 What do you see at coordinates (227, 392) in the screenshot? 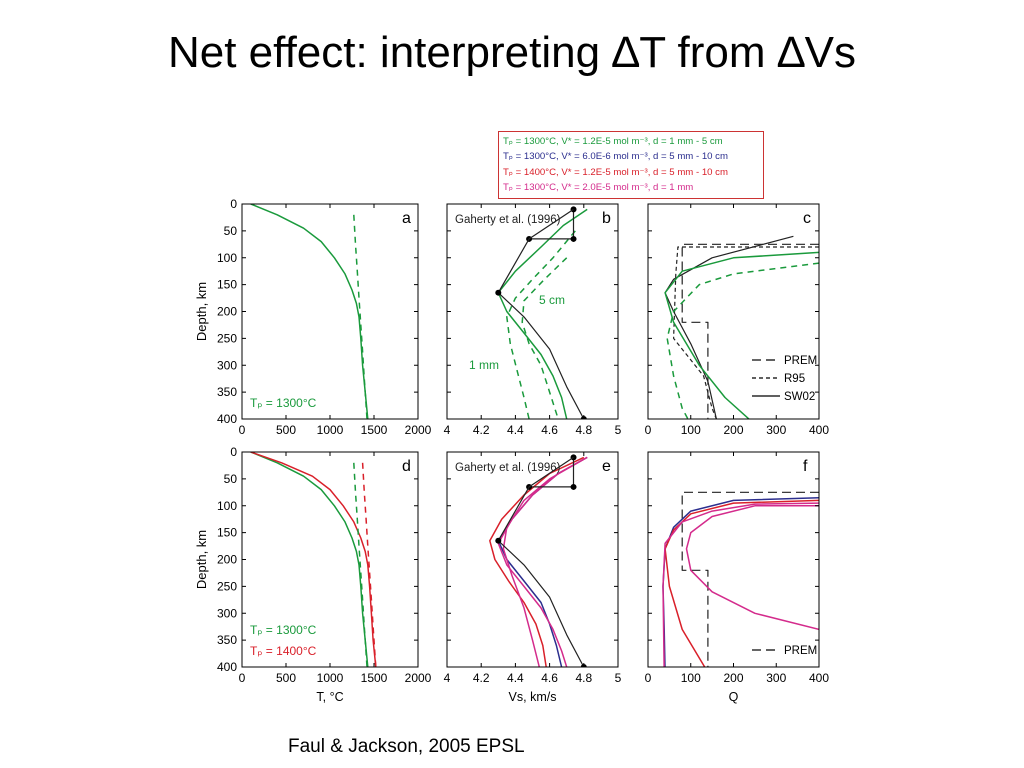
I see `y-tick-label: 350` at bounding box center [227, 392].